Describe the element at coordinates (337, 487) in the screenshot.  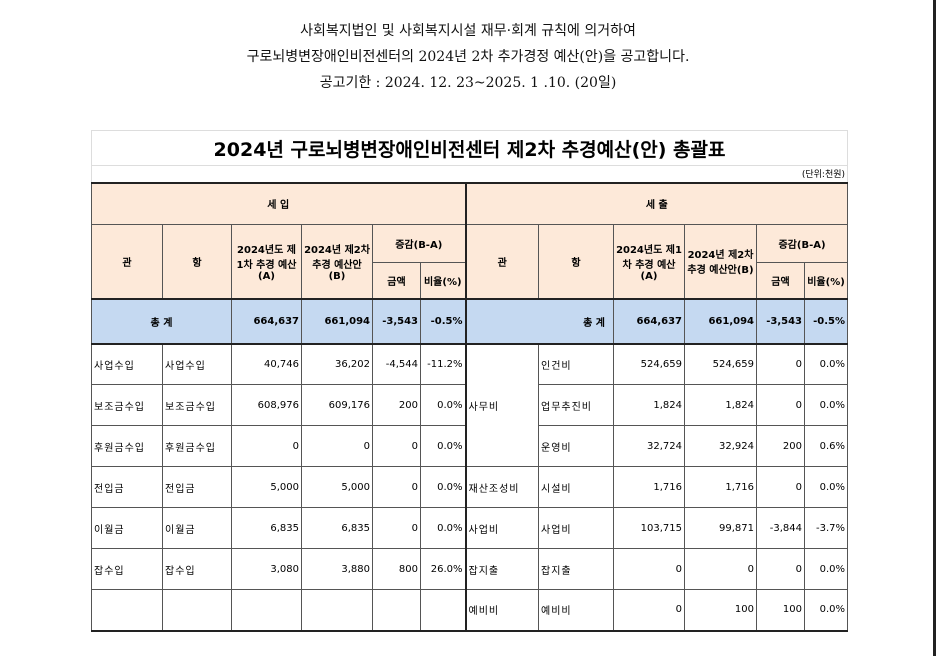
I see `income-b: 5,000` at that location.